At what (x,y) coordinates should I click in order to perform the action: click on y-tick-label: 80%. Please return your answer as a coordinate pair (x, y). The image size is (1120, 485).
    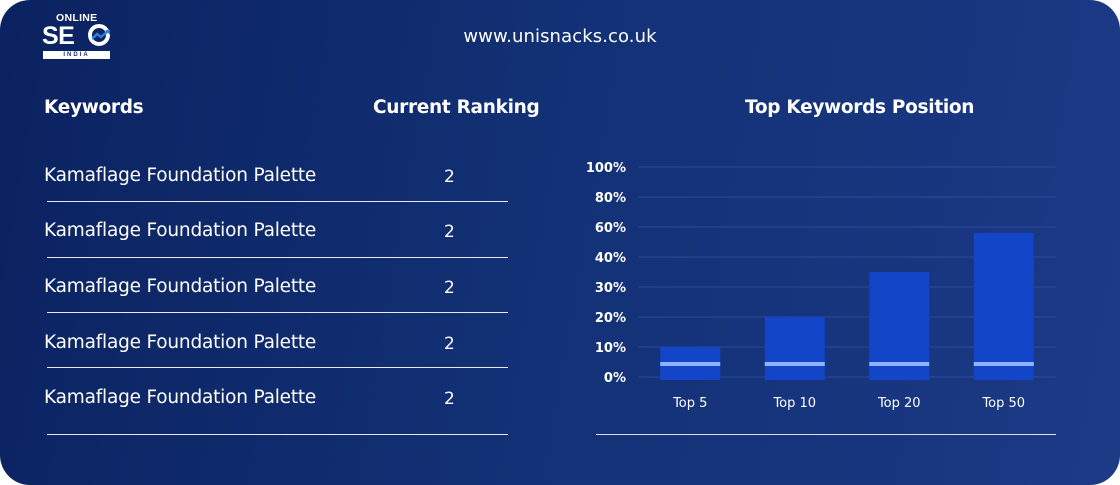
    Looking at the image, I should click on (610, 198).